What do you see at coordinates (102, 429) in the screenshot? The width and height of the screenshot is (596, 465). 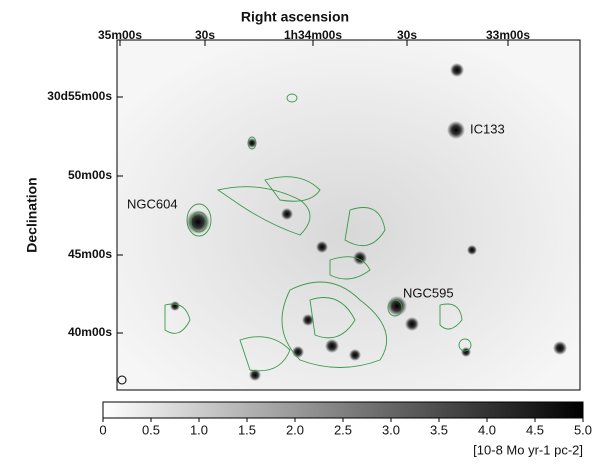 I see `colorbar-tick-label: 0` at bounding box center [102, 429].